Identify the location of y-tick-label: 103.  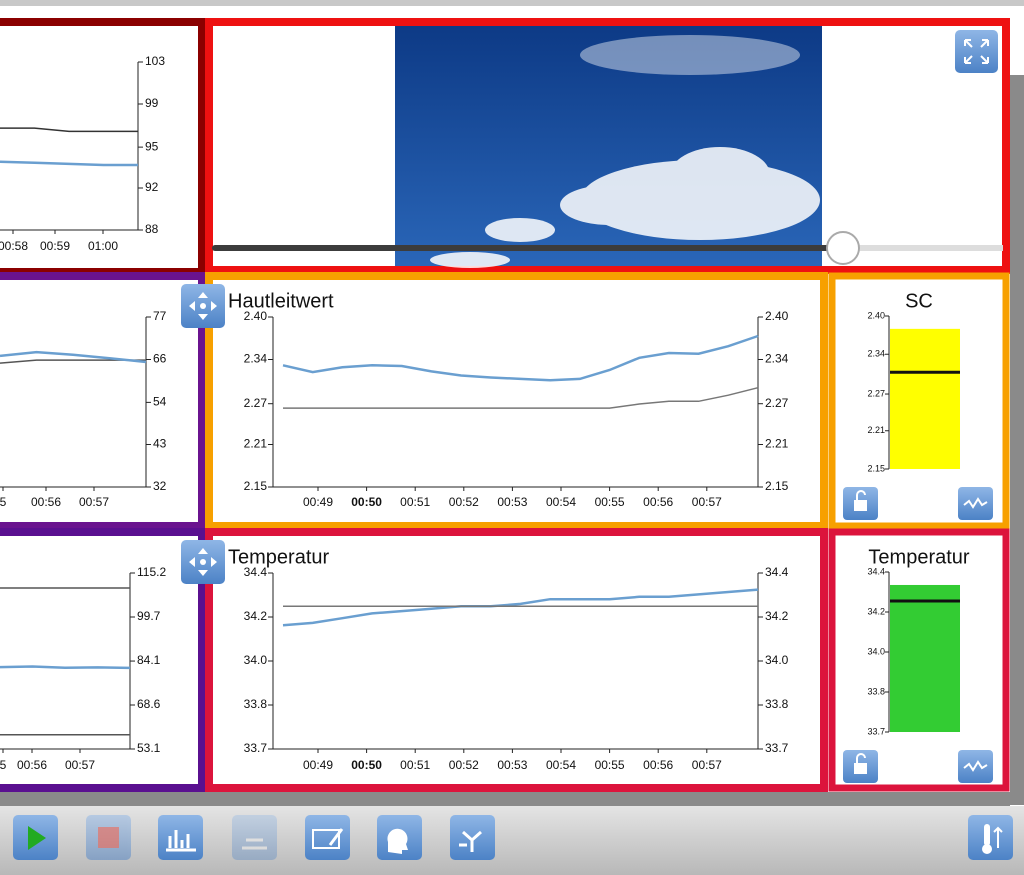
(155, 61).